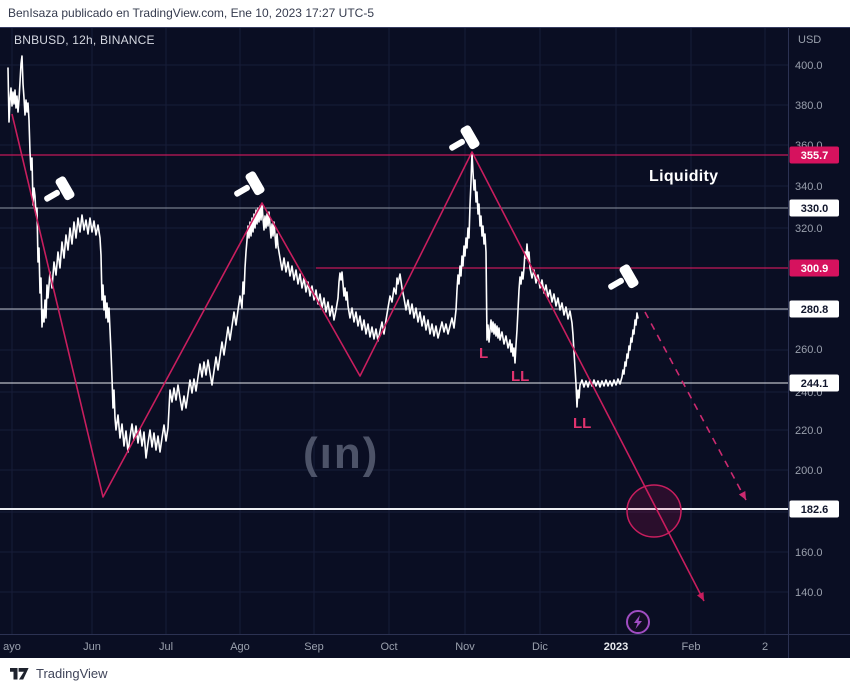  I want to click on y-axis-tick: 260.0, so click(809, 350).